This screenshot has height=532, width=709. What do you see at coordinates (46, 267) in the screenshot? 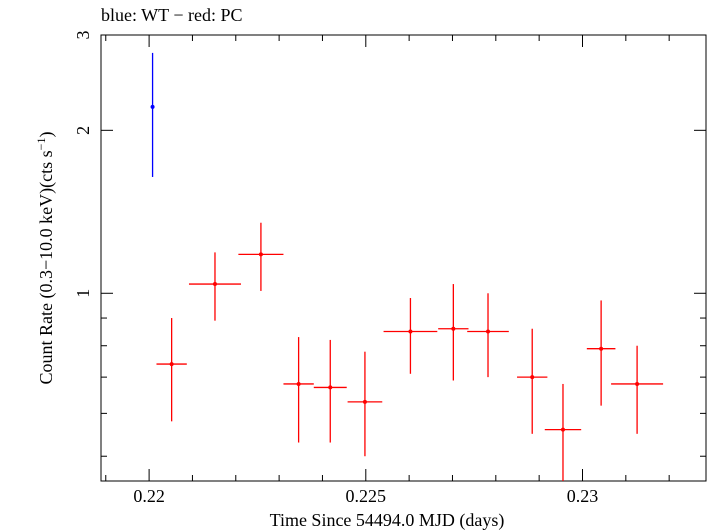
I see `y-axis-label-main: Count Rate (0.3−10.0 keV)(cts s` at bounding box center [46, 267].